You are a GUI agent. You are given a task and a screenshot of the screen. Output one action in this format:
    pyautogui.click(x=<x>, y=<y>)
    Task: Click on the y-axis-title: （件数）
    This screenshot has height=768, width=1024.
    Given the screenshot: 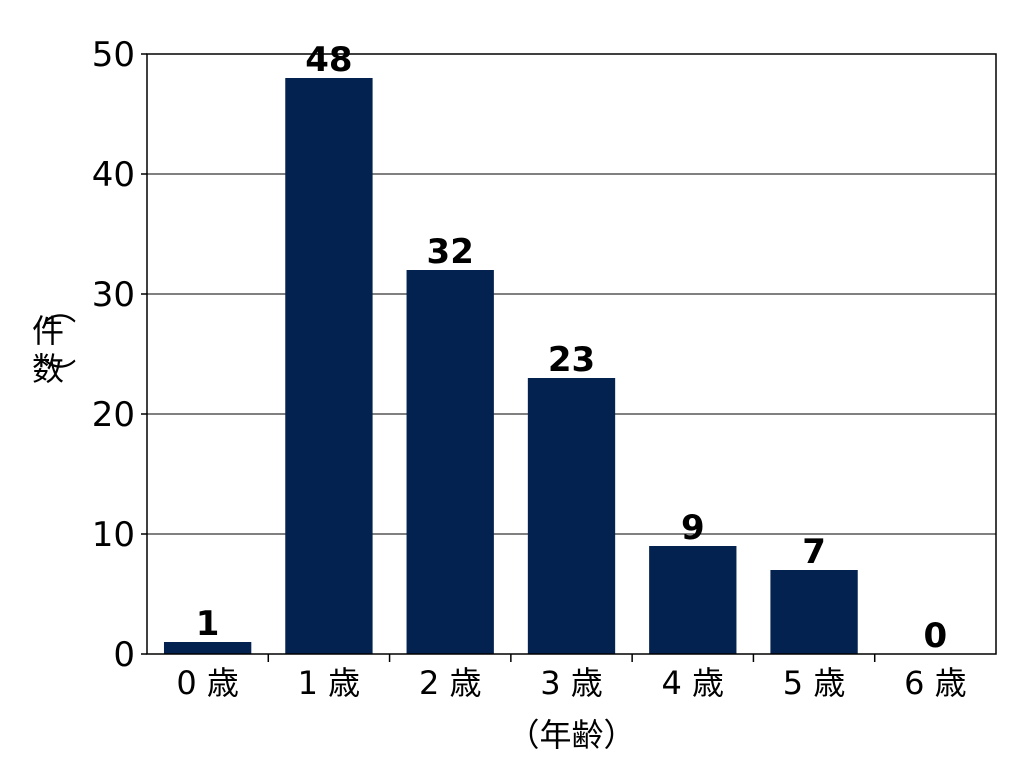 What is the action you would take?
    pyautogui.click(x=55, y=341)
    